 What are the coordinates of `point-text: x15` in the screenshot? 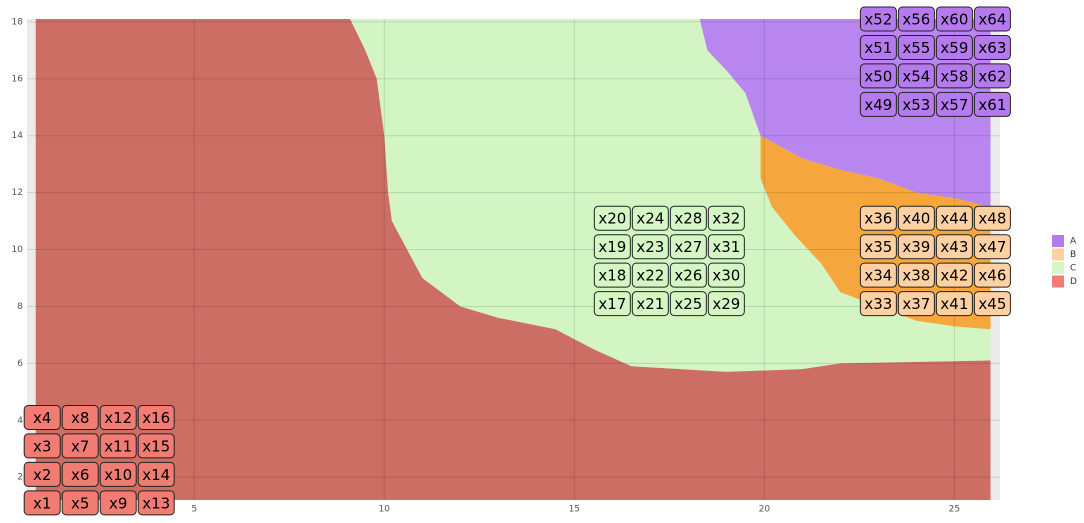 It's located at (156, 446).